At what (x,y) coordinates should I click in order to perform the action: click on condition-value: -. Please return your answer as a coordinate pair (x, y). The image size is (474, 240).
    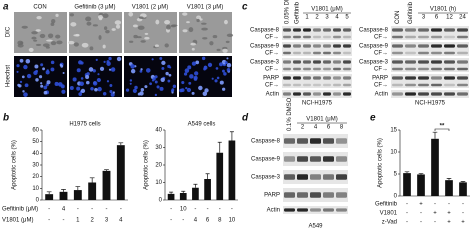
    Looking at the image, I should click on (463, 205).